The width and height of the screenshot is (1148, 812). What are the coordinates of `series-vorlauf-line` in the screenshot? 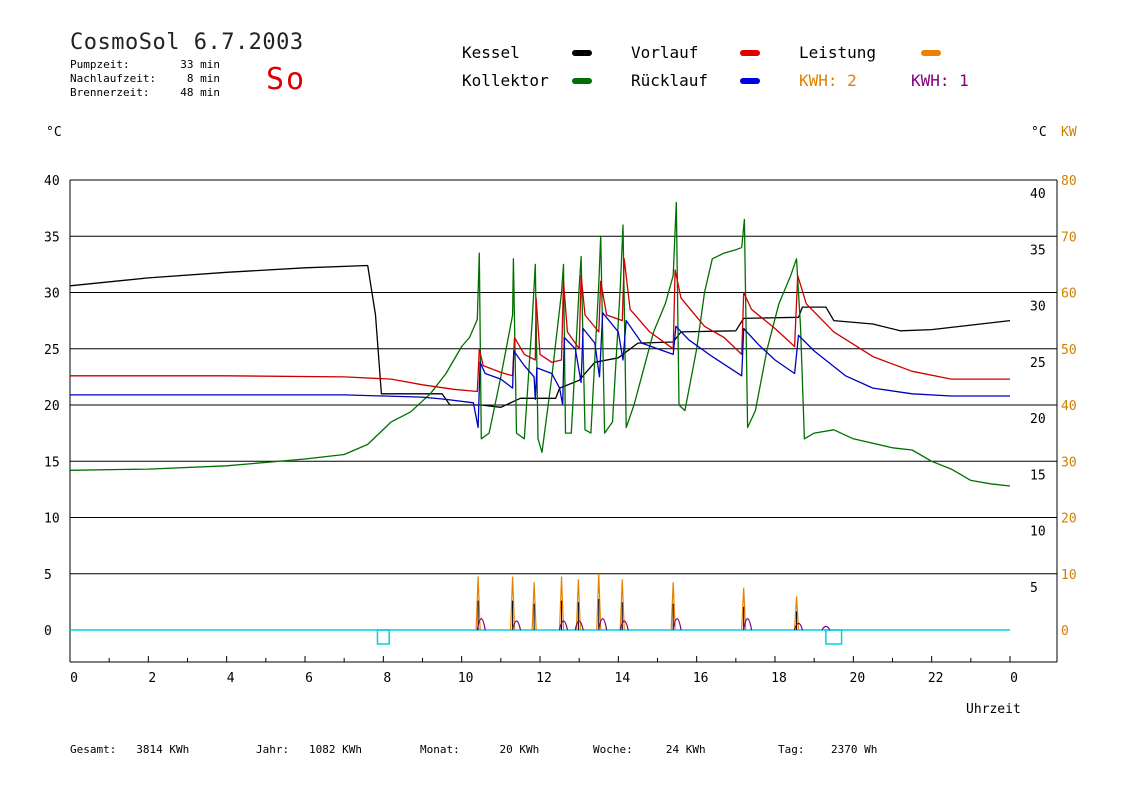 It's located at (540, 325).